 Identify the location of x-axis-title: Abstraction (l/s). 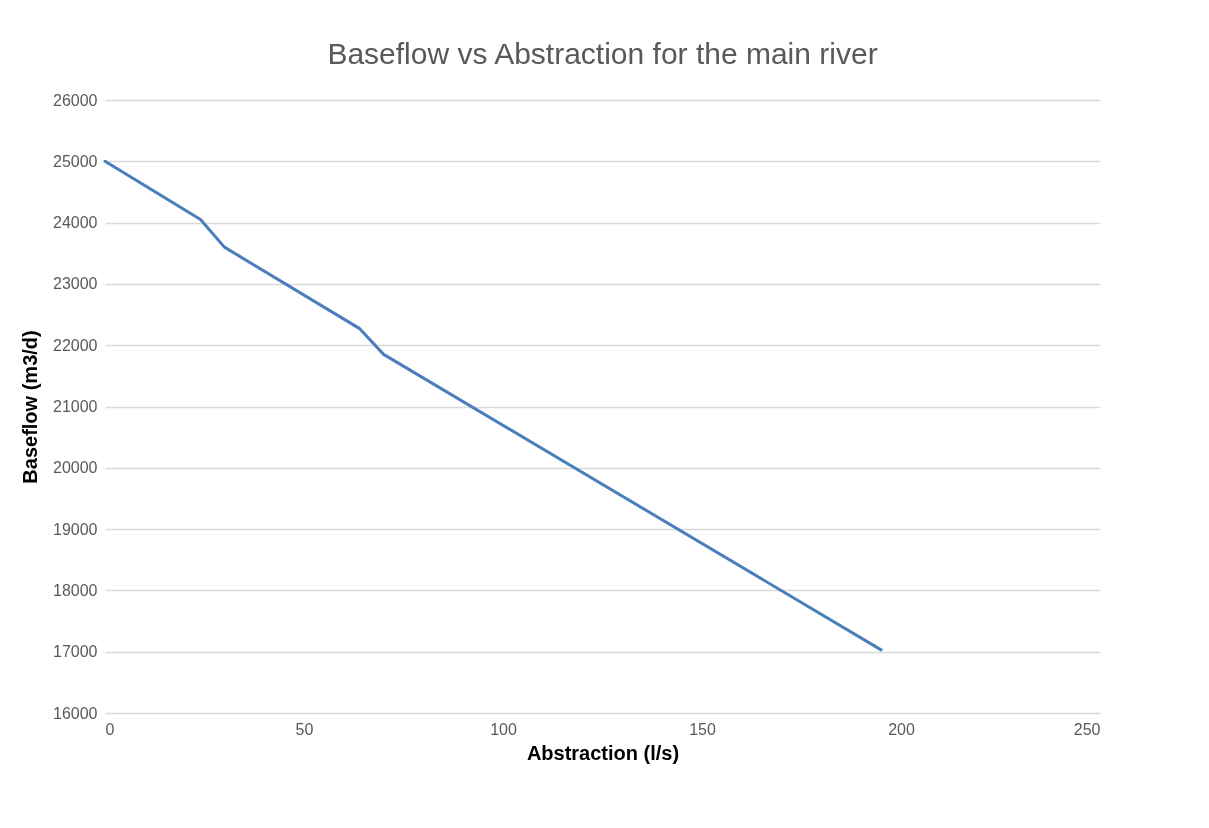
(603, 752).